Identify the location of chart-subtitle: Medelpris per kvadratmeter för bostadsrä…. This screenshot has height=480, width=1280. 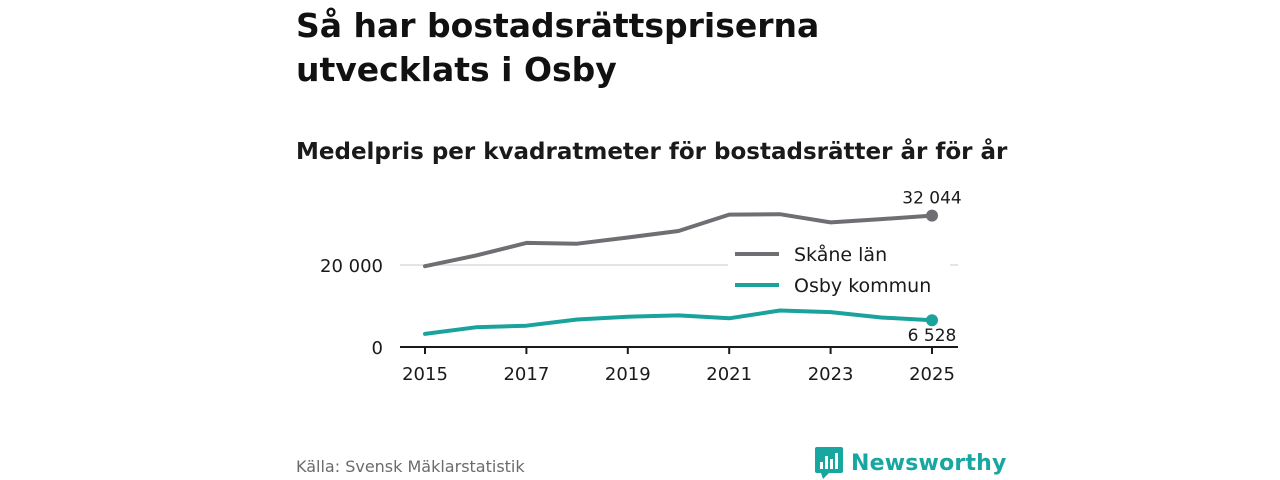
(652, 152).